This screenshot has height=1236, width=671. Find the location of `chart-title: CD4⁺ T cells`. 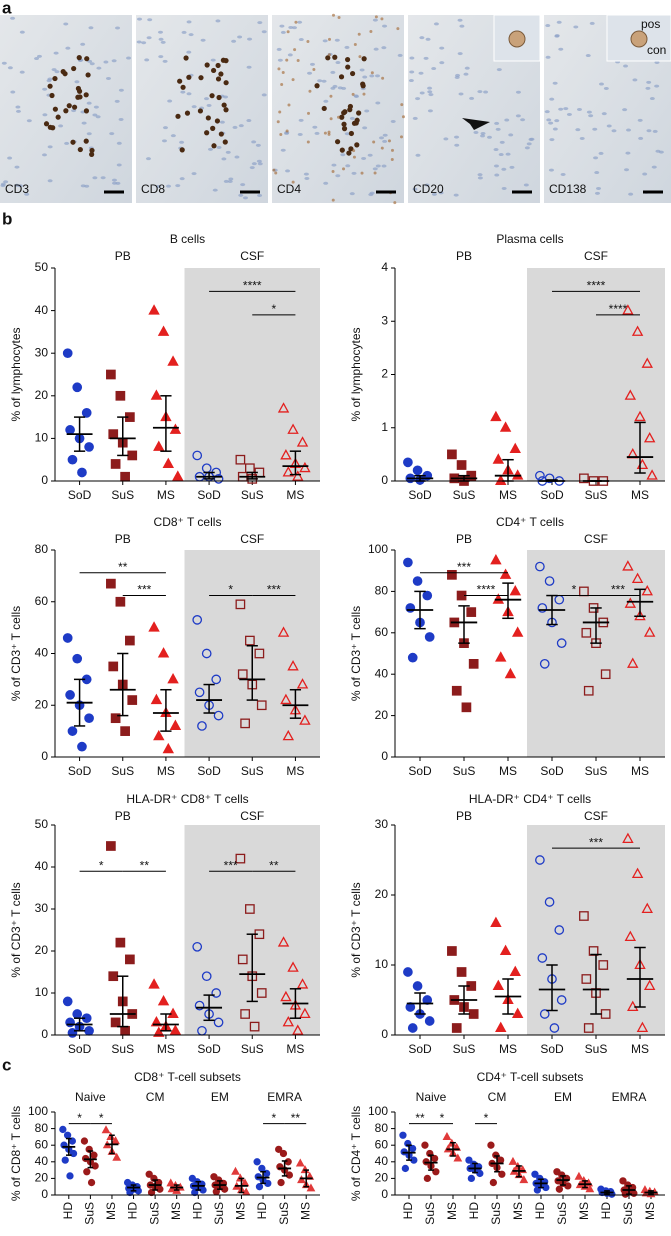

chart-title: CD4⁺ T cells is located at coordinates (530, 522).